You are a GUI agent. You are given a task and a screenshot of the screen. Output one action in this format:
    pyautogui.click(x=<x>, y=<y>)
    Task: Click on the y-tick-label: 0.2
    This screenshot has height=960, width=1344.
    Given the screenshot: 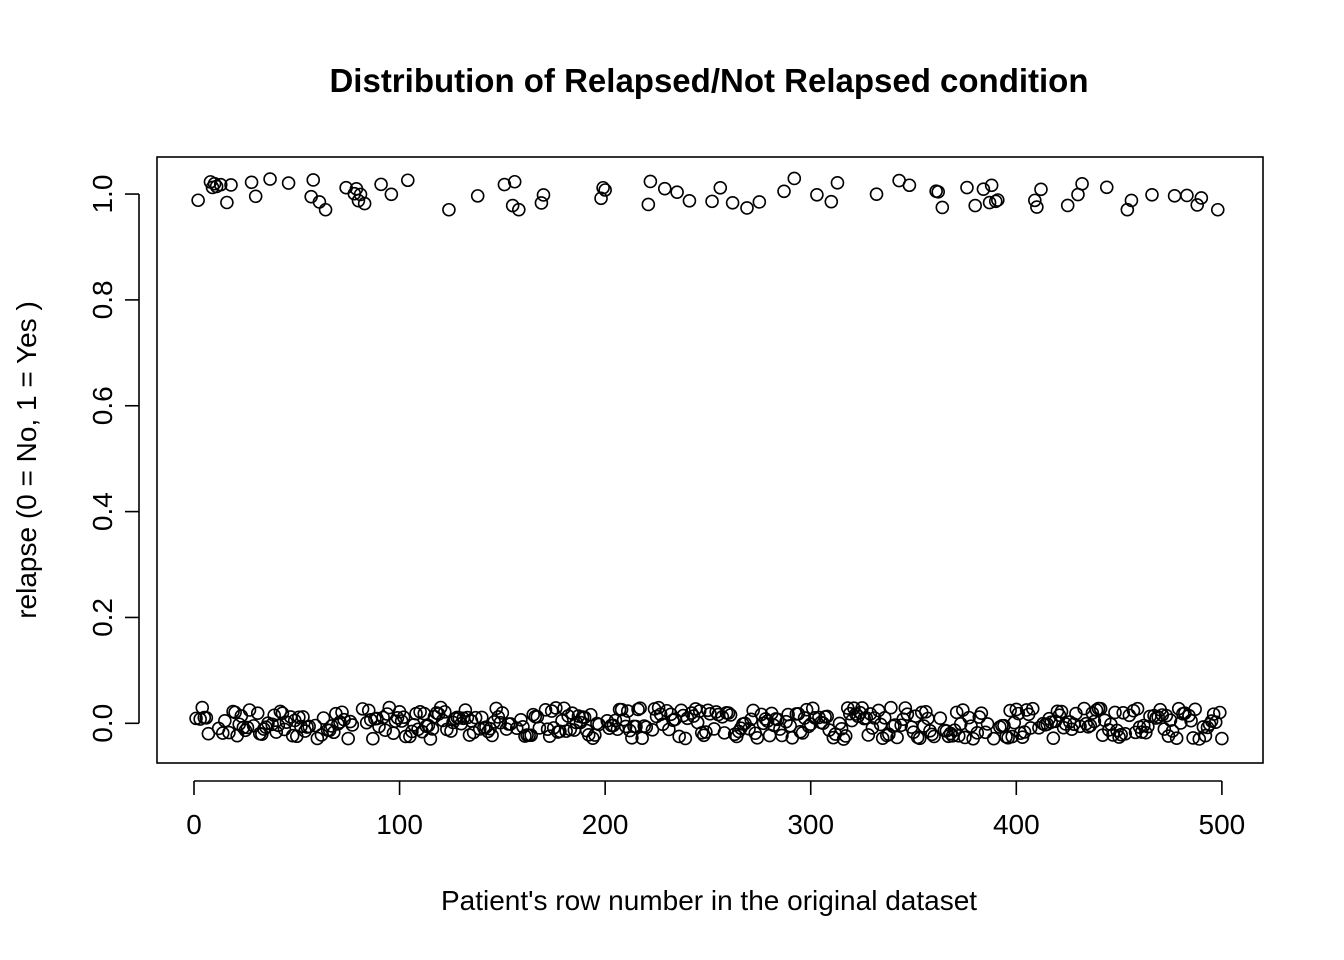 What is the action you would take?
    pyautogui.click(x=102, y=617)
    